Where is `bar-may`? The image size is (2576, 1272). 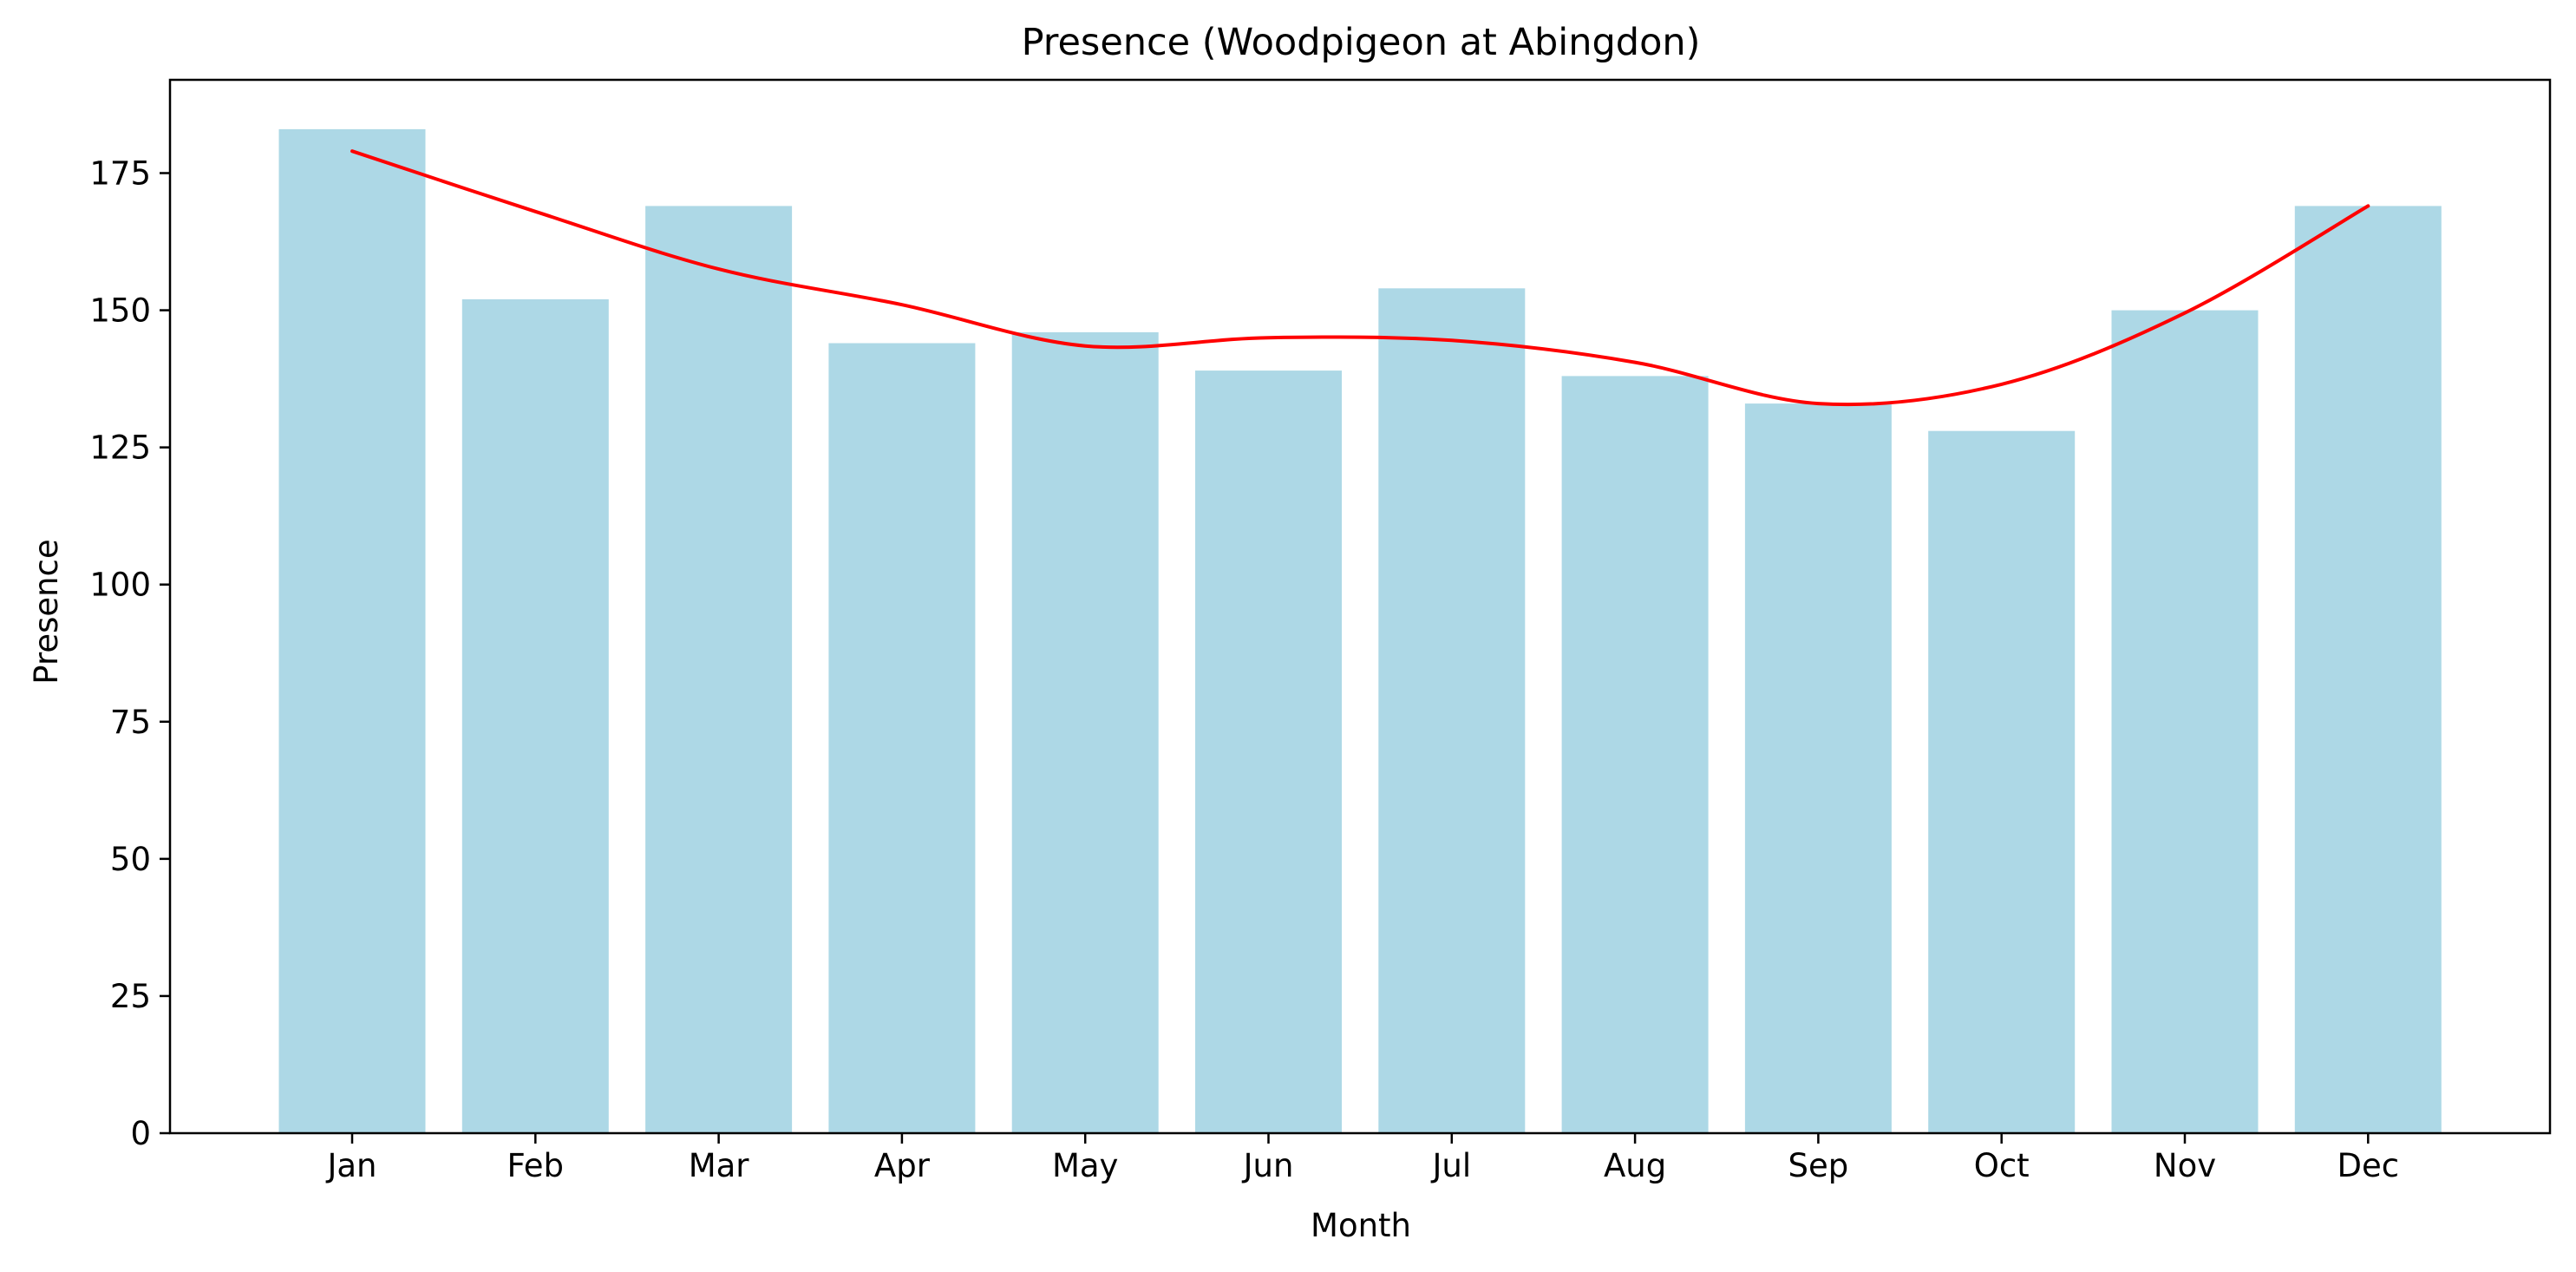
bar-may is located at coordinates (1085, 732).